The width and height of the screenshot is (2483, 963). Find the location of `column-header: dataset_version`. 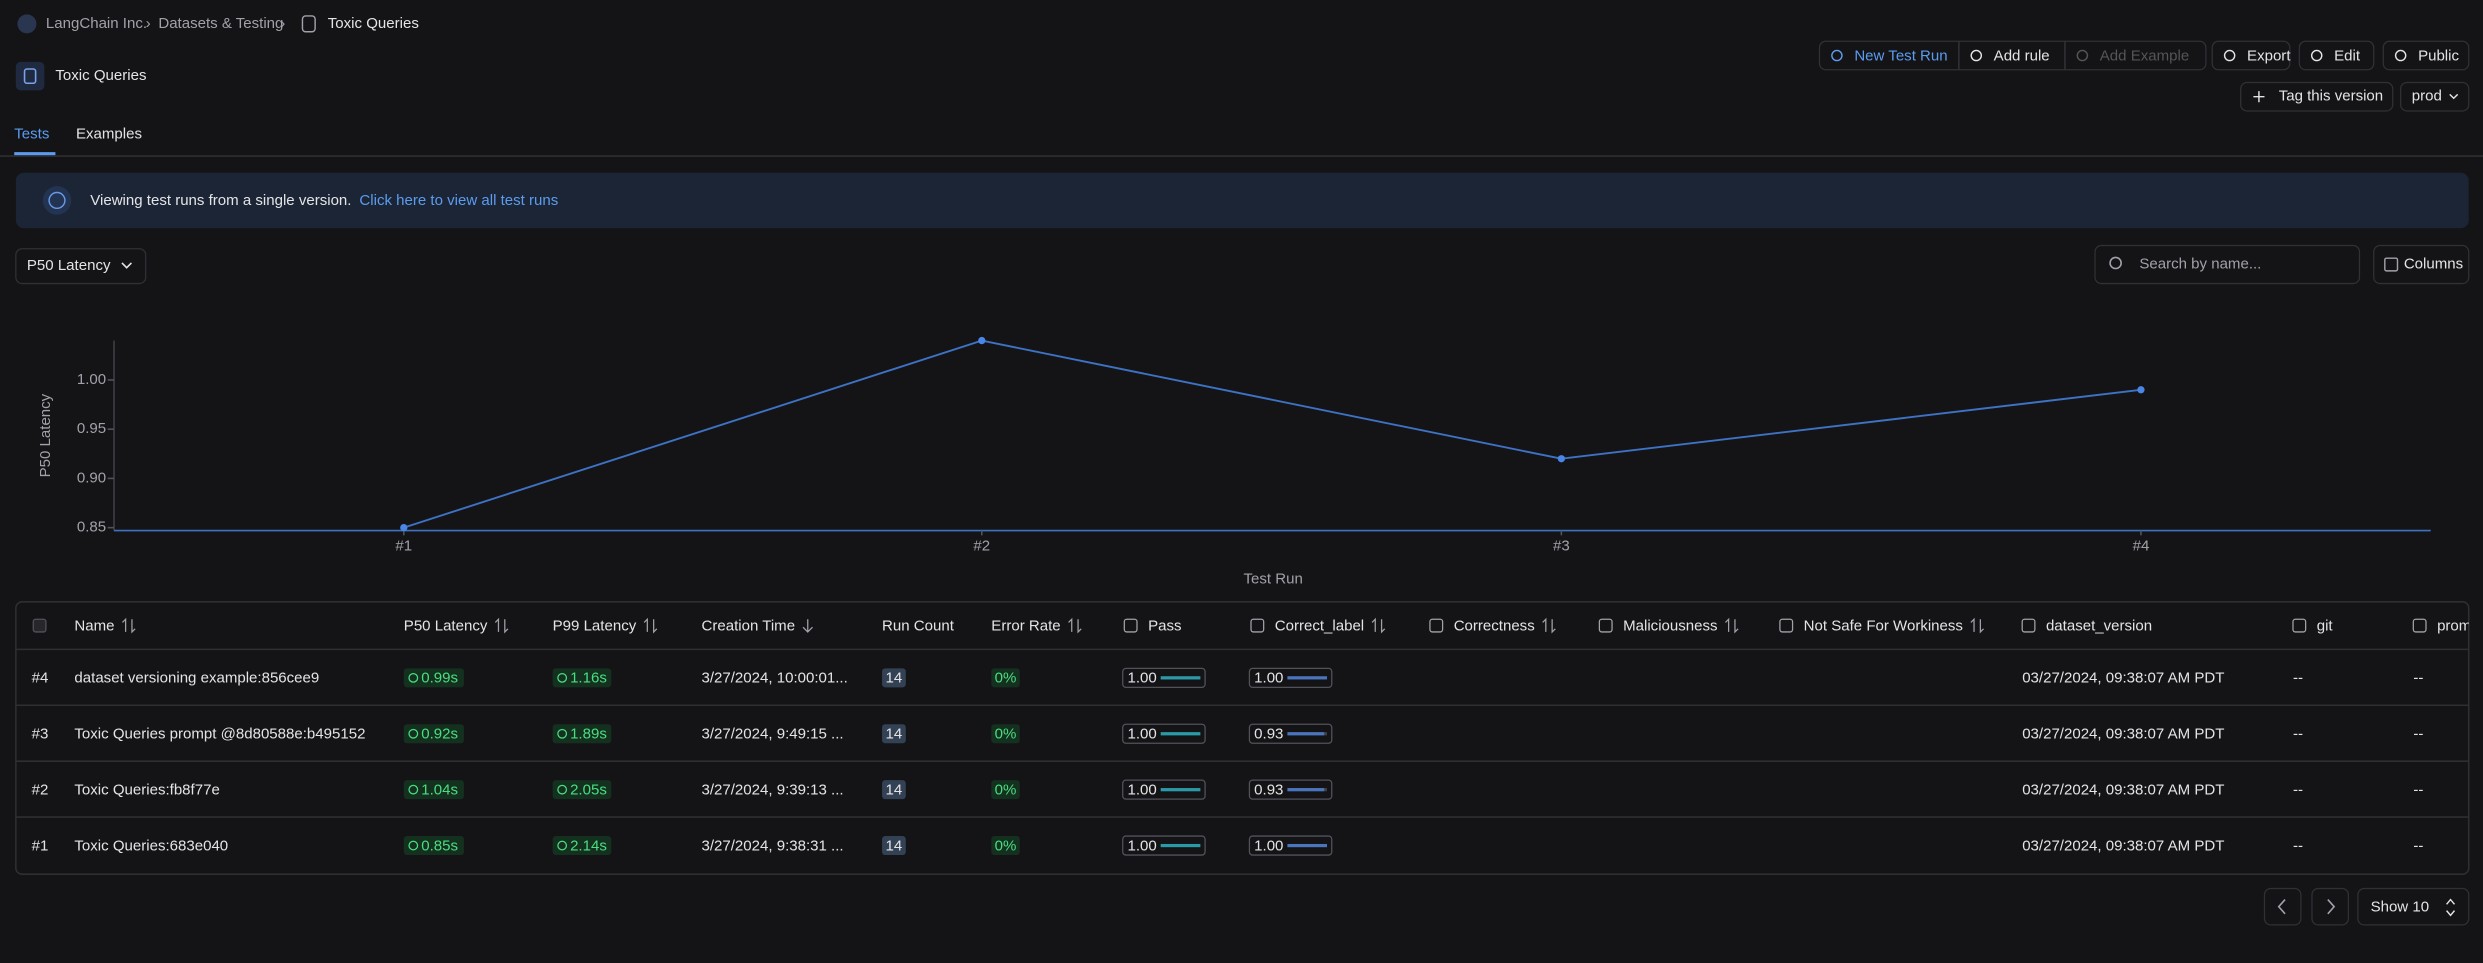

column-header: dataset_version is located at coordinates (2099, 625).